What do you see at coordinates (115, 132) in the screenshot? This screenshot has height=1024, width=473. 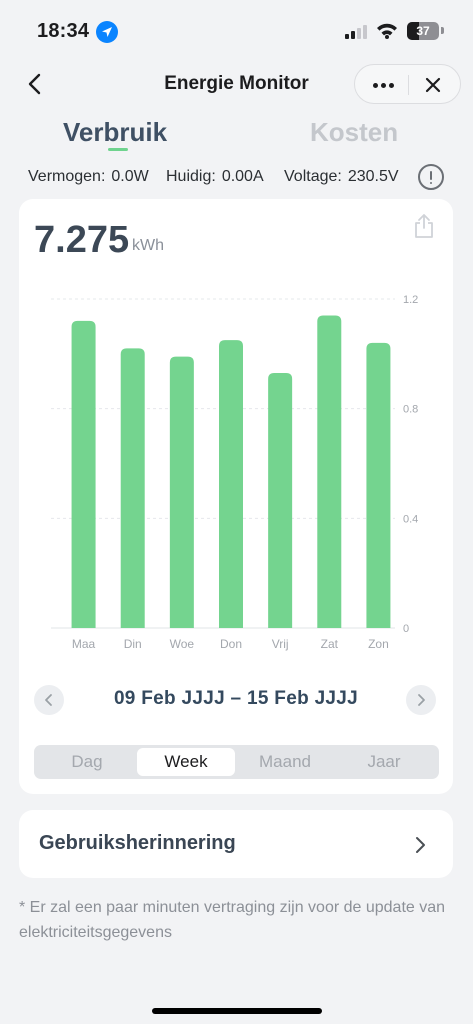 I see `tab-verbruik: Verbruik` at bounding box center [115, 132].